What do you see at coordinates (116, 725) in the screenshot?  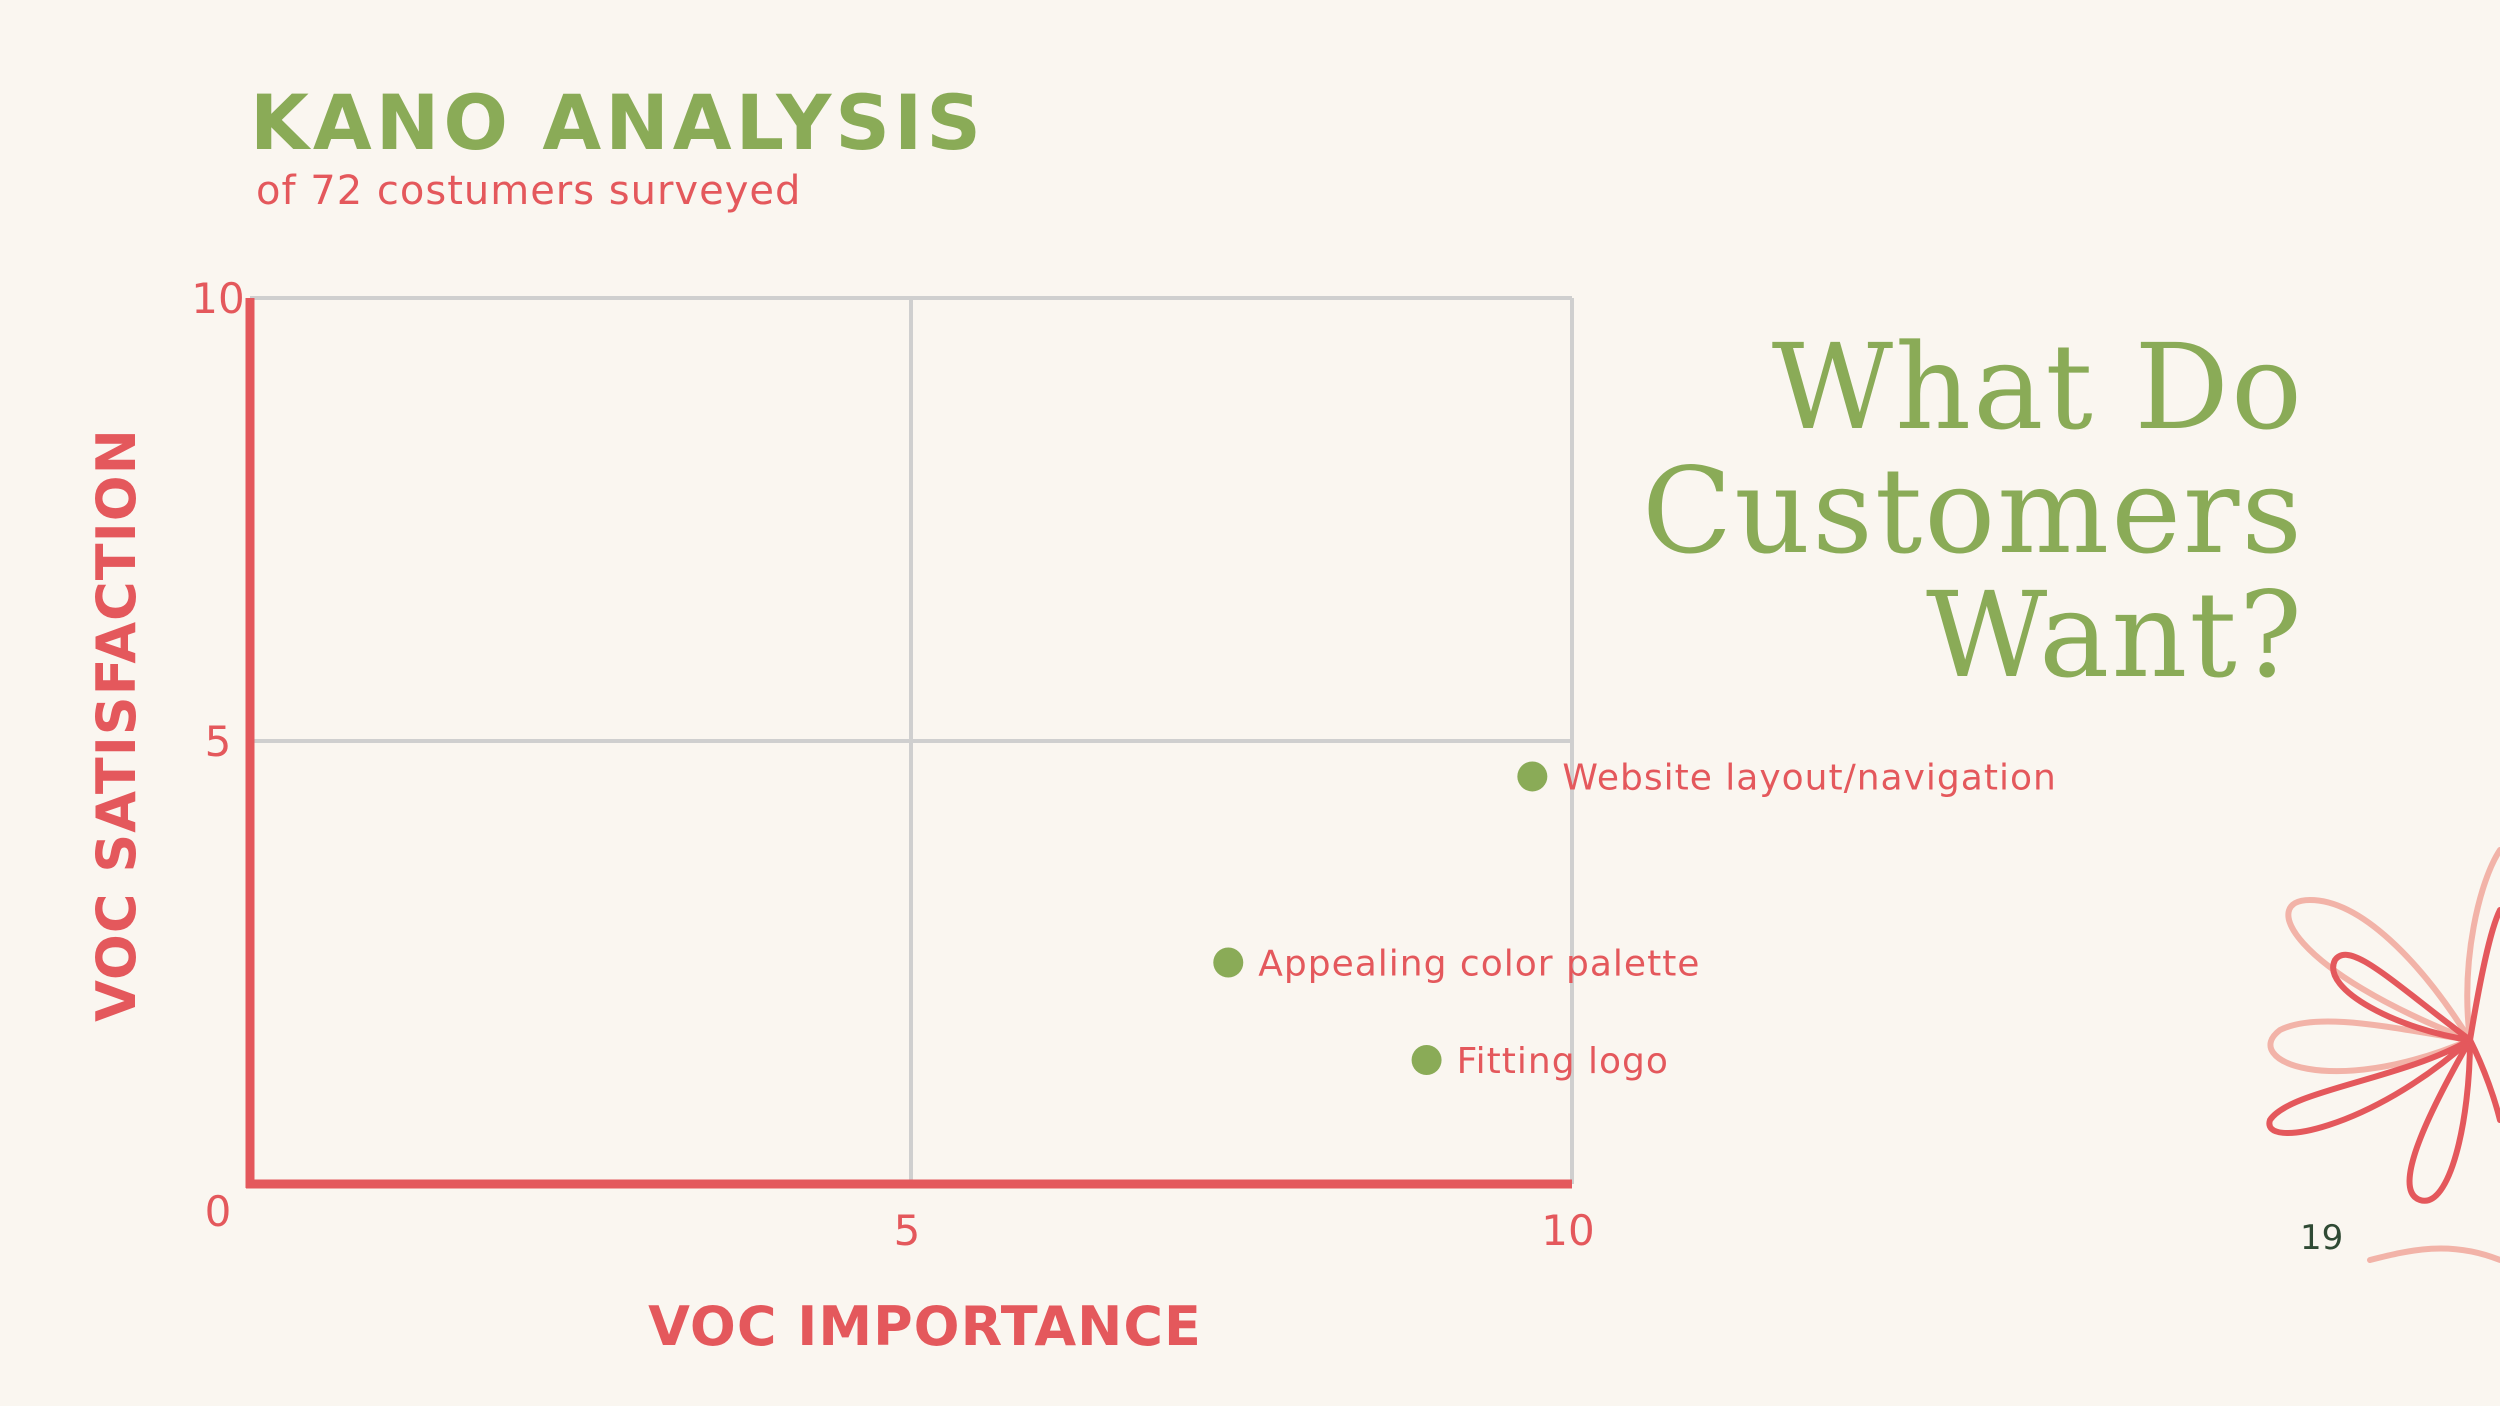 I see `y-axis-label: VOC SATISFACTION` at bounding box center [116, 725].